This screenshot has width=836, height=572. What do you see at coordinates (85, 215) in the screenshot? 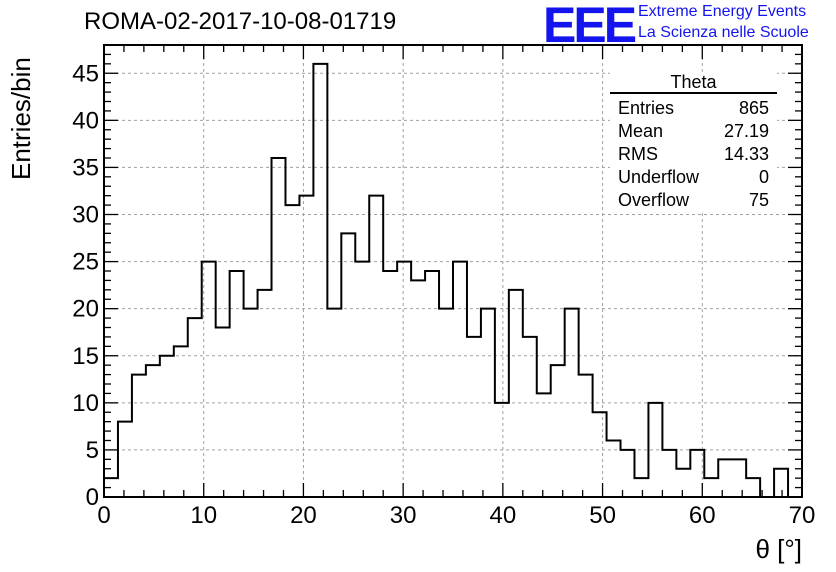
I see `y-tick-label: 30` at bounding box center [85, 215].